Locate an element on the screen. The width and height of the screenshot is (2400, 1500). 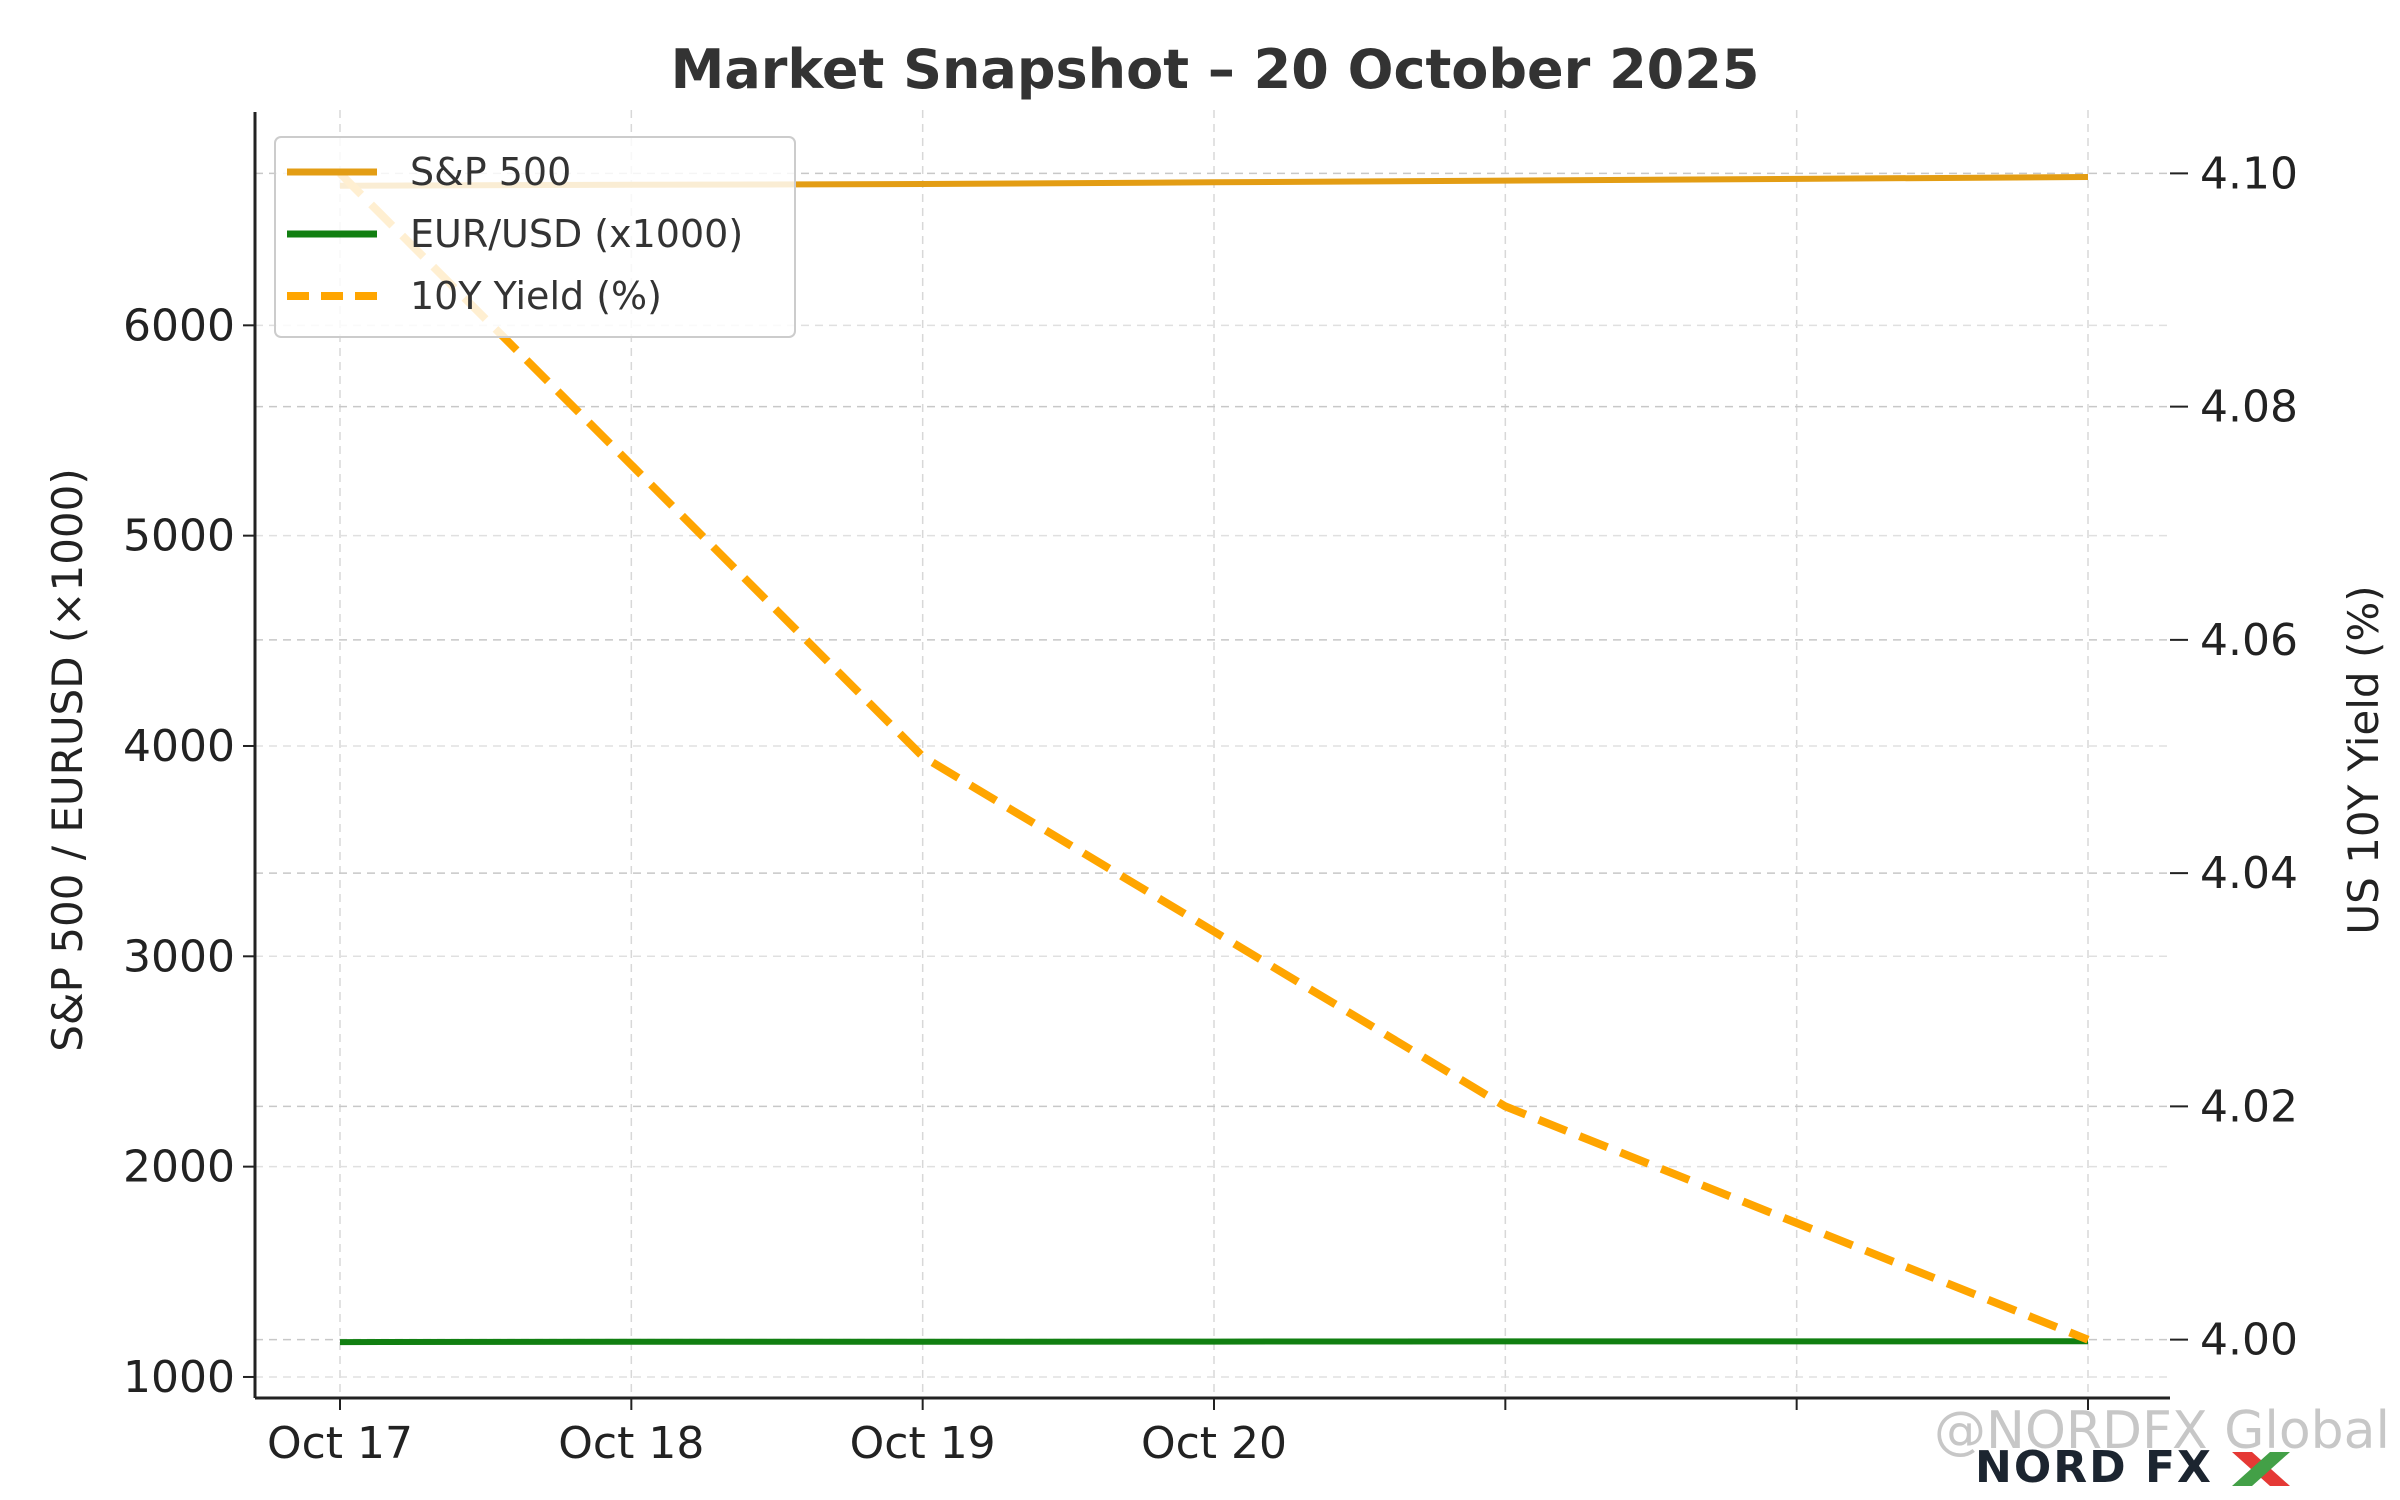
x-tick-label: Oct 17 is located at coordinates (340, 1443).